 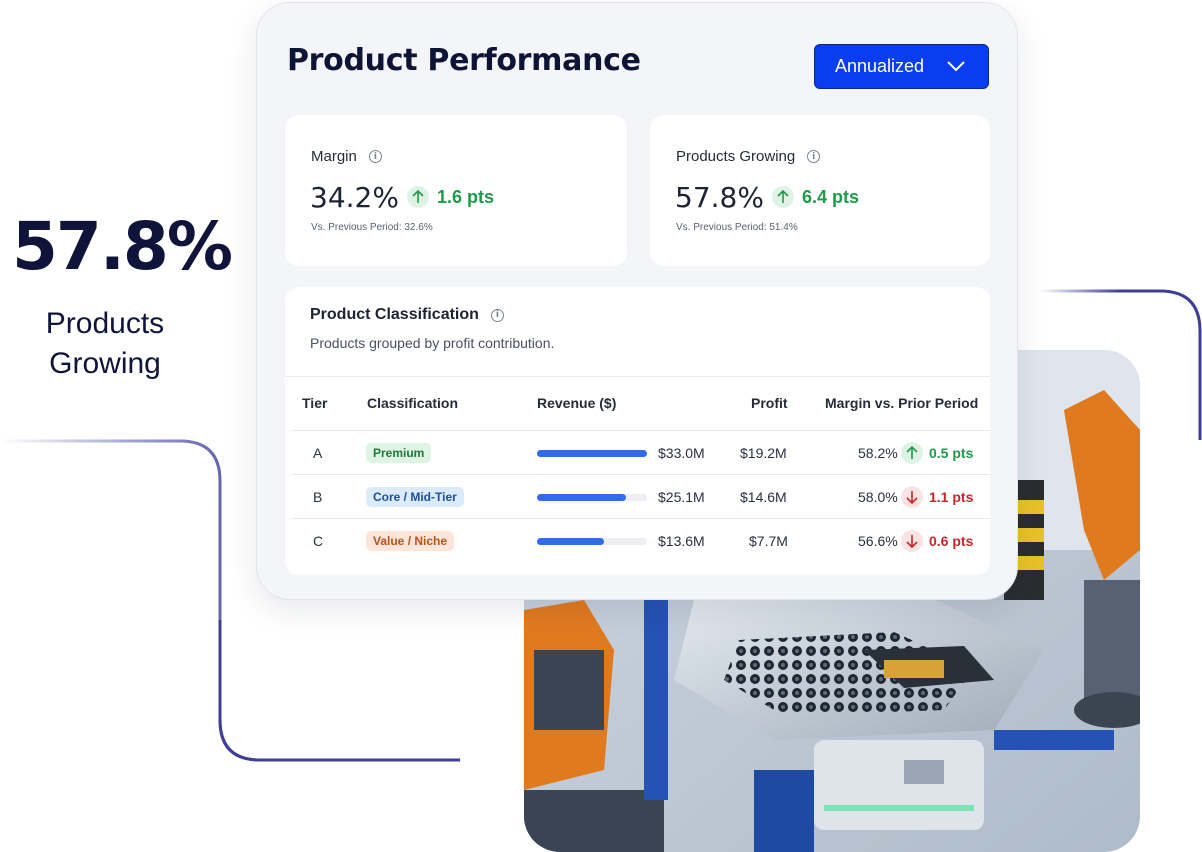 I want to click on table-row: A Premium $33.0M $19.2M 58.2% 0.5 pts, so click(x=640, y=452).